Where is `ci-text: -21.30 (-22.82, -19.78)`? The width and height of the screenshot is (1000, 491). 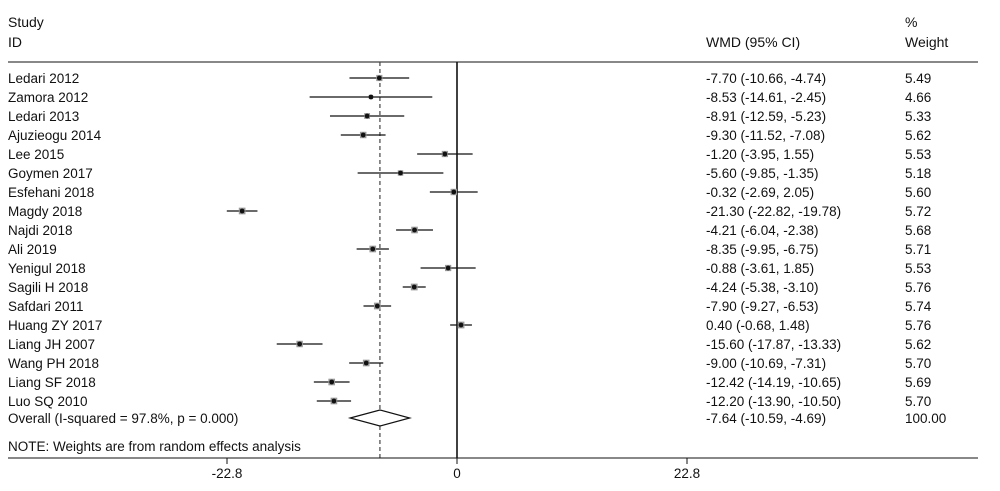
ci-text: -21.30 (-22.82, -19.78) is located at coordinates (773, 211).